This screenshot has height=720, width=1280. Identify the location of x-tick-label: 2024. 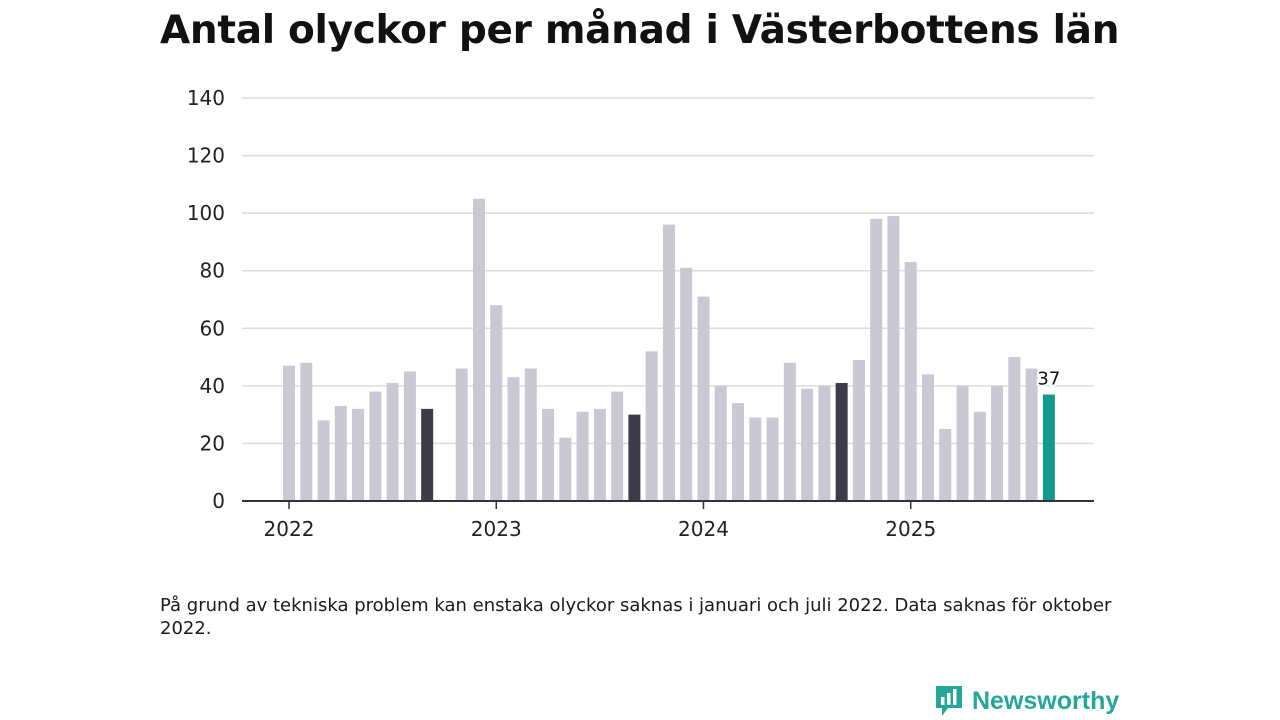
(703, 529).